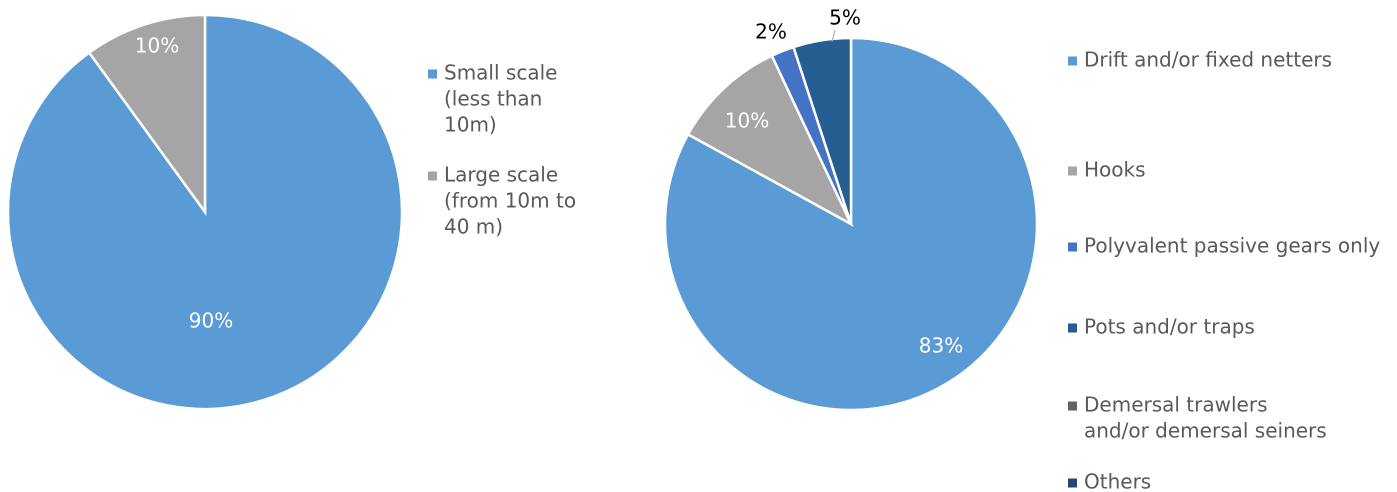 This screenshot has width=1397, height=492. Describe the element at coordinates (771, 32) in the screenshot. I see `data-label-polyvalent-passive-gears-only: 2%` at that location.